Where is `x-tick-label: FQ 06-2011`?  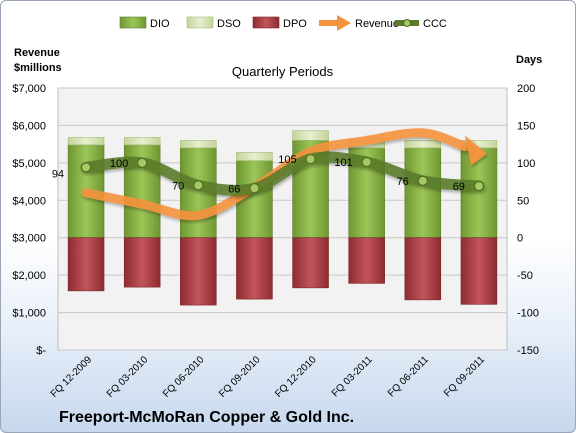 x-tick-label: FQ 06-2011 is located at coordinates (408, 376).